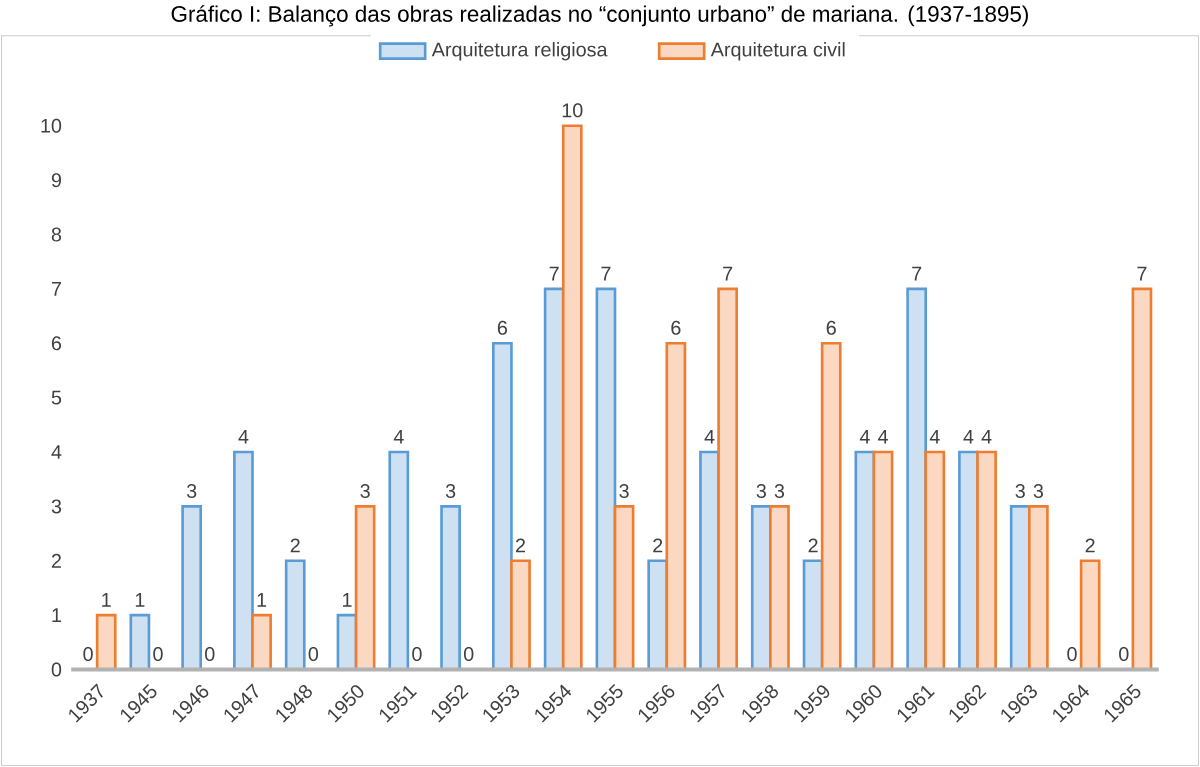 The image size is (1200, 767). Describe the element at coordinates (572, 110) in the screenshot. I see `data-label: 10` at that location.